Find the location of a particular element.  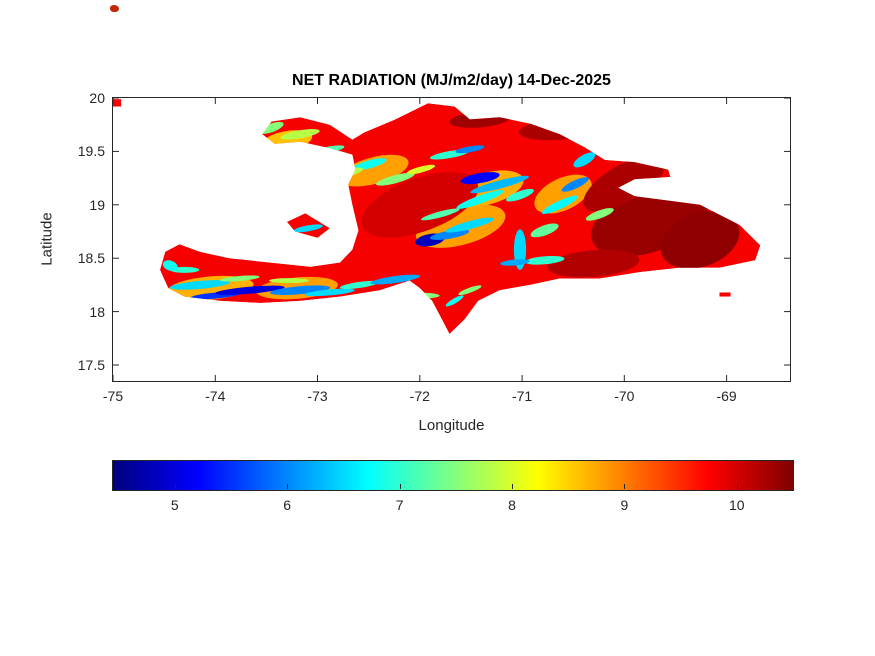

chart-title: NET RADIATION (MJ/m2/day) 14-Dec-2025 is located at coordinates (451, 80).